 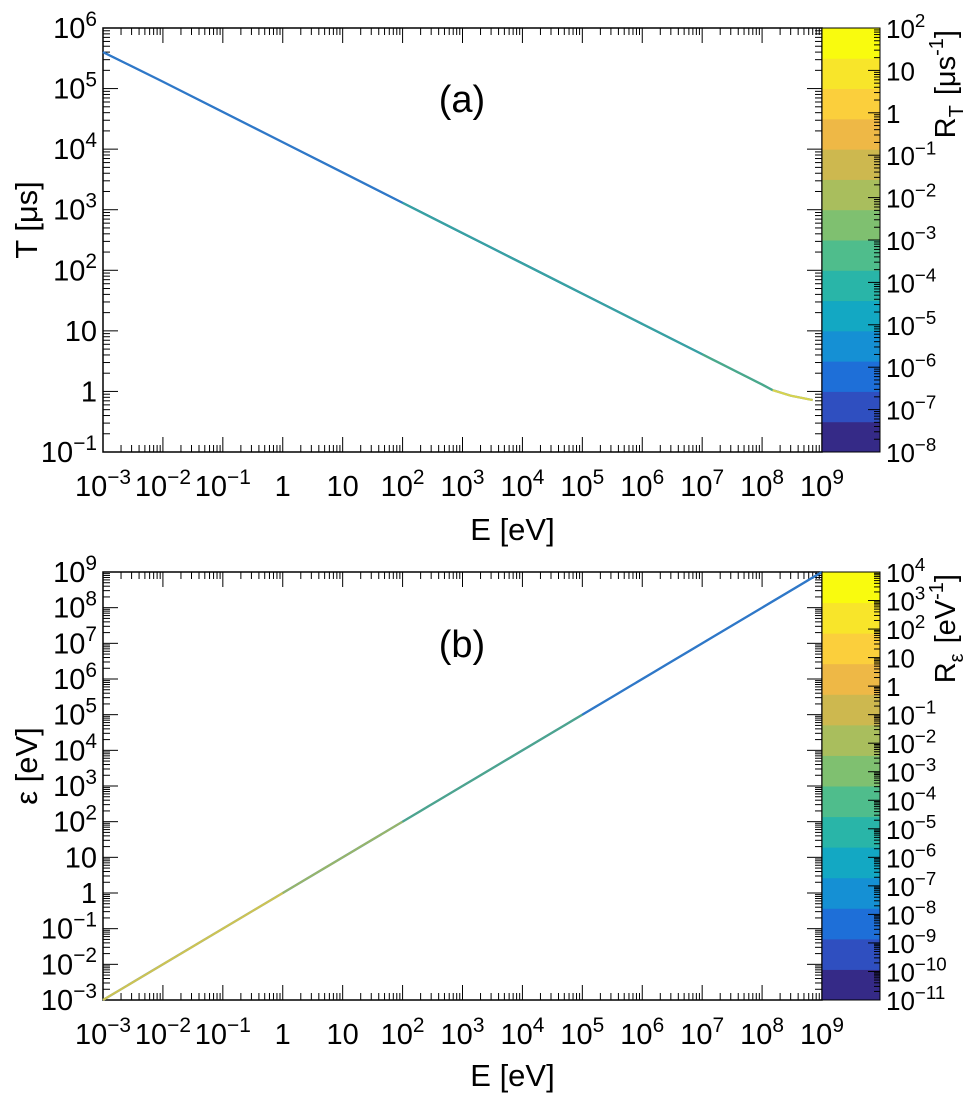 What do you see at coordinates (911, 942) in the screenshot?
I see `colorbar-tick-label: 10⁻⁹` at bounding box center [911, 942].